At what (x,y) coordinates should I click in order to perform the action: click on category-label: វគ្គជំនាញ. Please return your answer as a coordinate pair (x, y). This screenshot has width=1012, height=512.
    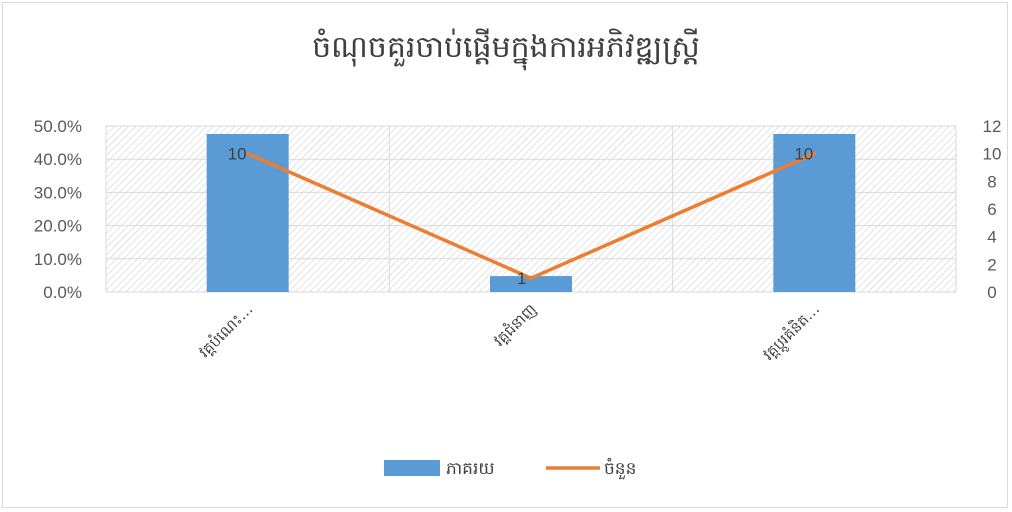
    Looking at the image, I should click on (514, 324).